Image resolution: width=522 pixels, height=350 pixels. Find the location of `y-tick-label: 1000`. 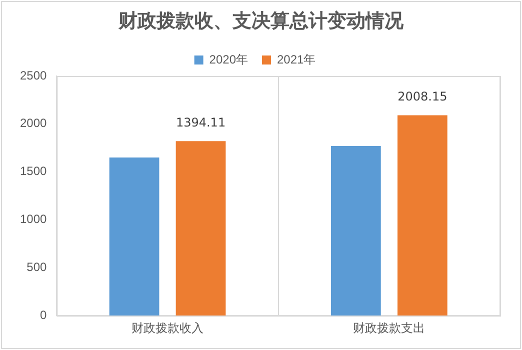

y-tick-label: 1000 is located at coordinates (34, 219).